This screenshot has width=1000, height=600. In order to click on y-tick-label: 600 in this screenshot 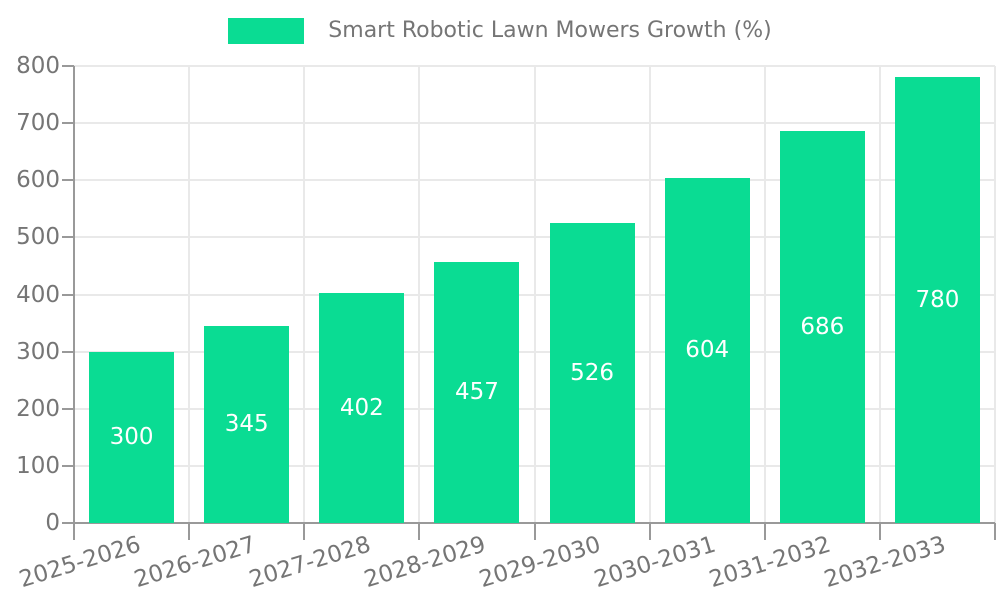, I will do `click(38, 180)`.